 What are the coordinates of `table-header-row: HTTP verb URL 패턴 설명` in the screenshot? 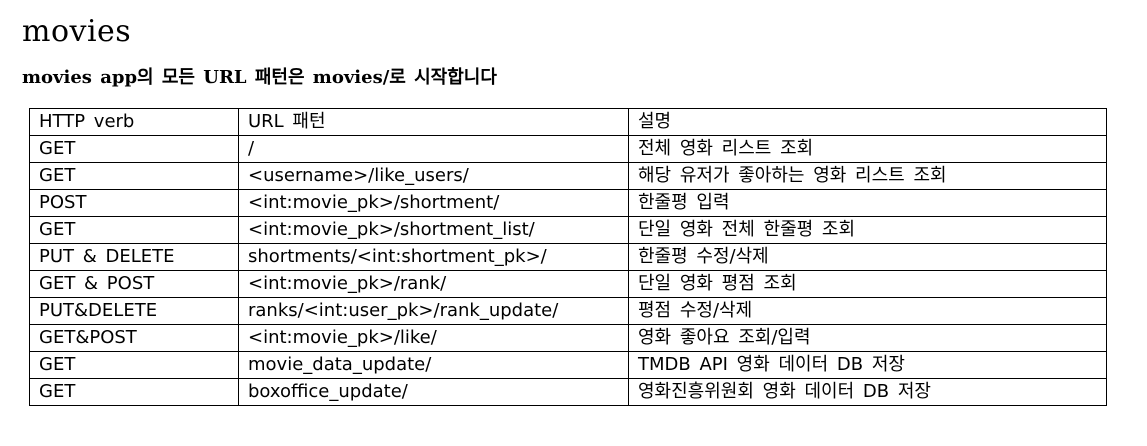 It's located at (568, 122).